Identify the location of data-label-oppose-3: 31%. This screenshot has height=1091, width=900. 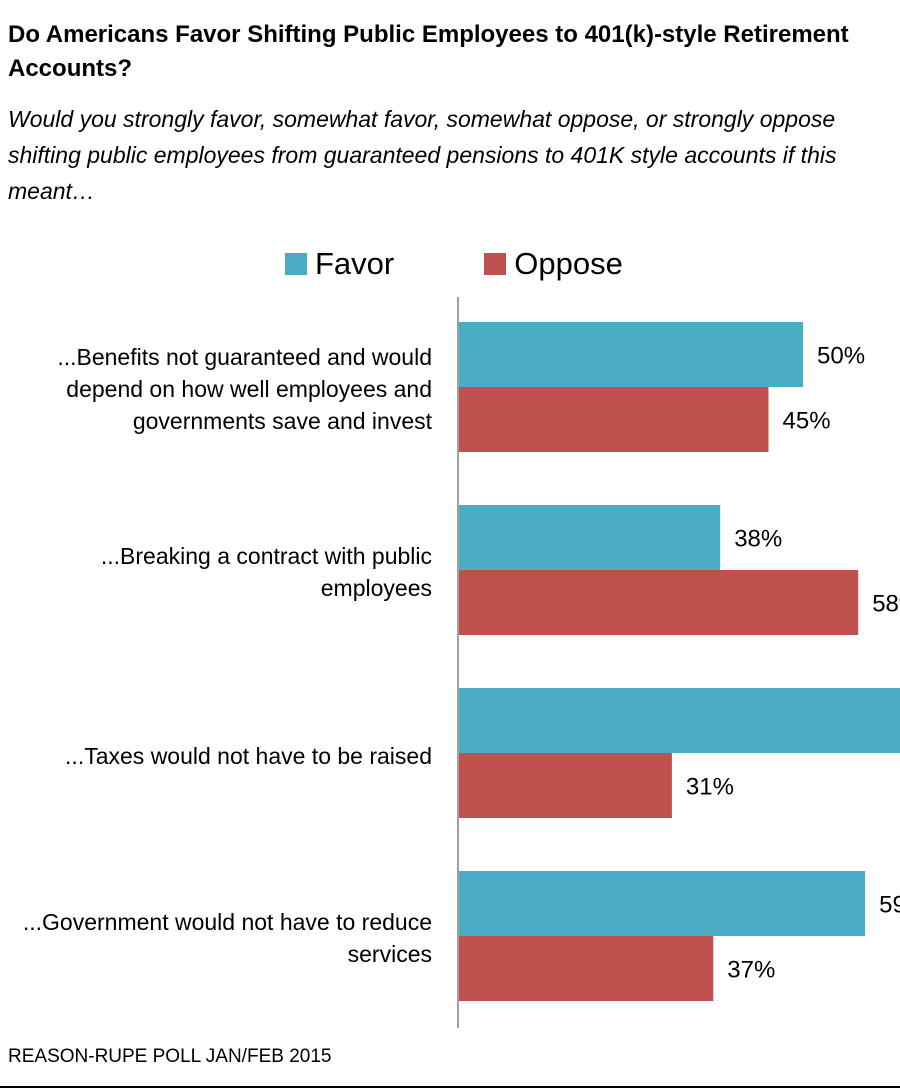
(710, 787).